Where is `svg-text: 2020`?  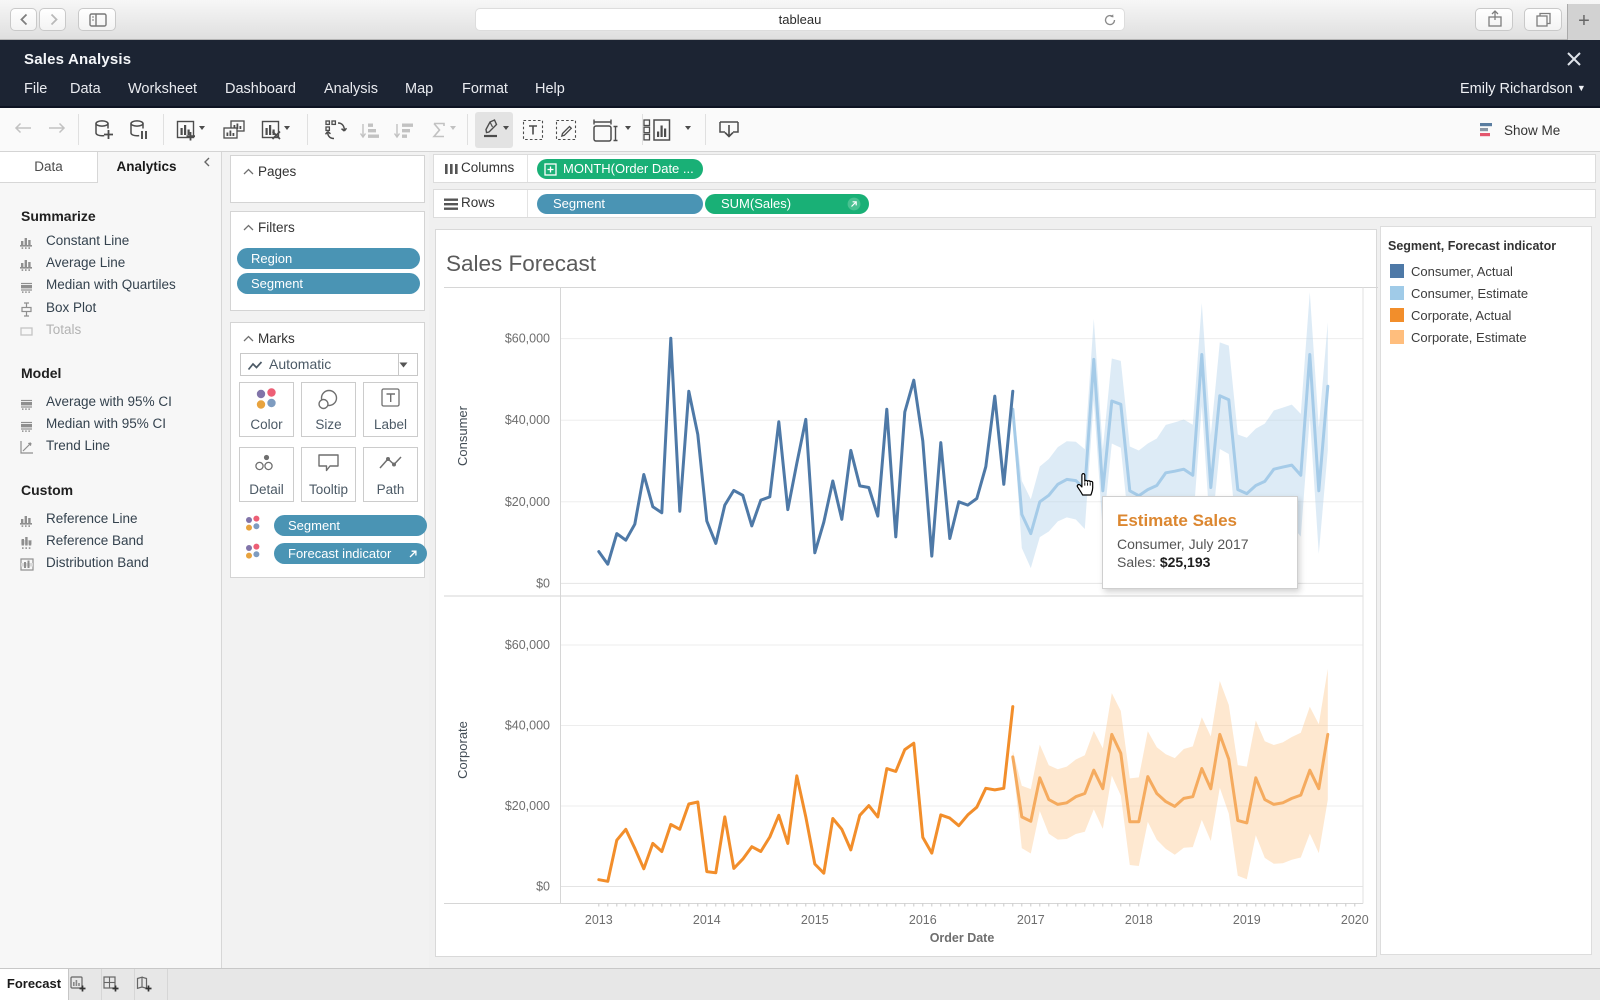 svg-text: 2020 is located at coordinates (1355, 920).